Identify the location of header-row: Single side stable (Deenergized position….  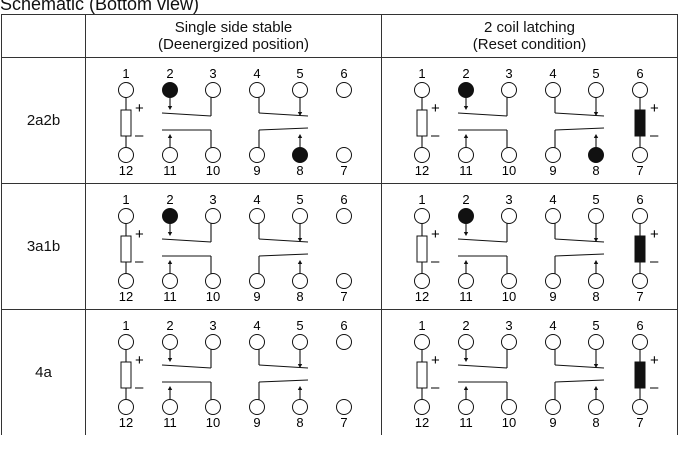
(339, 36).